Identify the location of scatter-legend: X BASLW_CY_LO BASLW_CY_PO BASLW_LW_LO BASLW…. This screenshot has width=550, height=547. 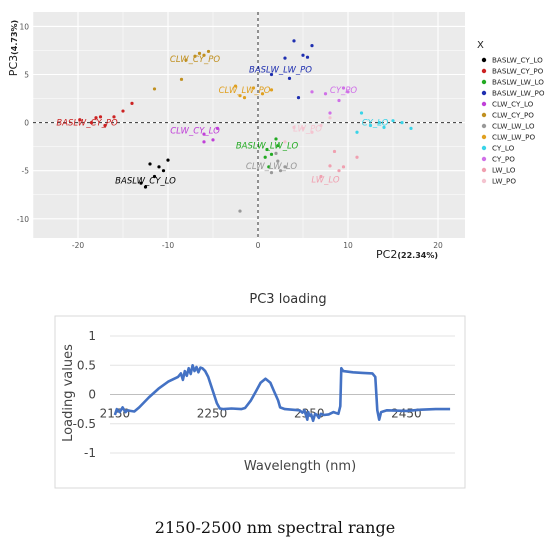
(511, 113).